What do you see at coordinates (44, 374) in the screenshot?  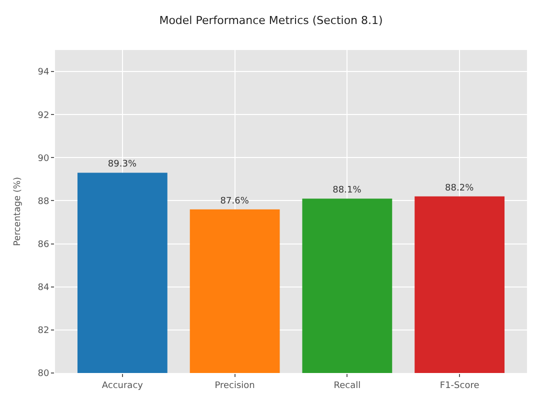 I see `y-tick-label: 80` at bounding box center [44, 374].